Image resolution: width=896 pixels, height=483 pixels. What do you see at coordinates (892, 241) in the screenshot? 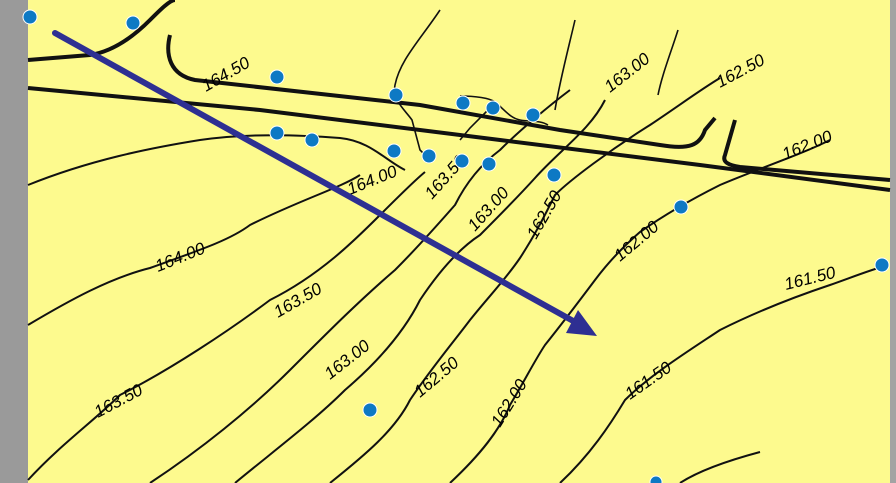
I see `right-backdrop-strip` at bounding box center [892, 241].